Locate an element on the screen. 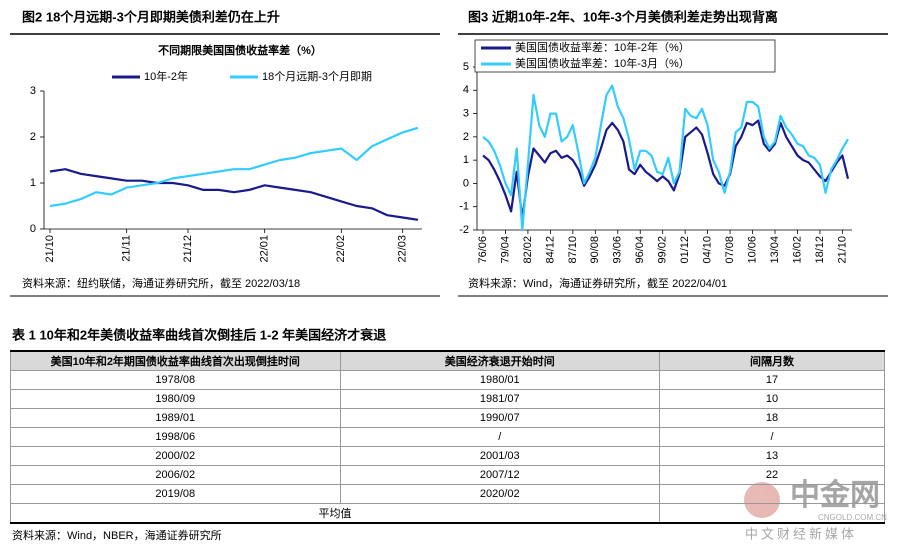 The width and height of the screenshot is (897, 552). table-row: 2000/02 2001/03 13 is located at coordinates (447, 456).